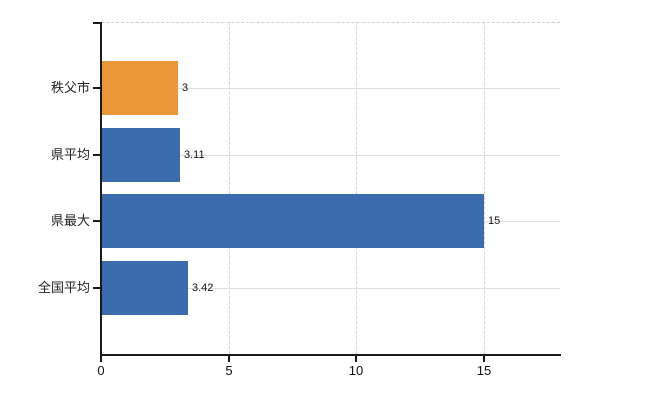 Image resolution: width=650 pixels, height=400 pixels. Describe the element at coordinates (194, 155) in the screenshot. I see `bar-value-label: 3.11` at that location.